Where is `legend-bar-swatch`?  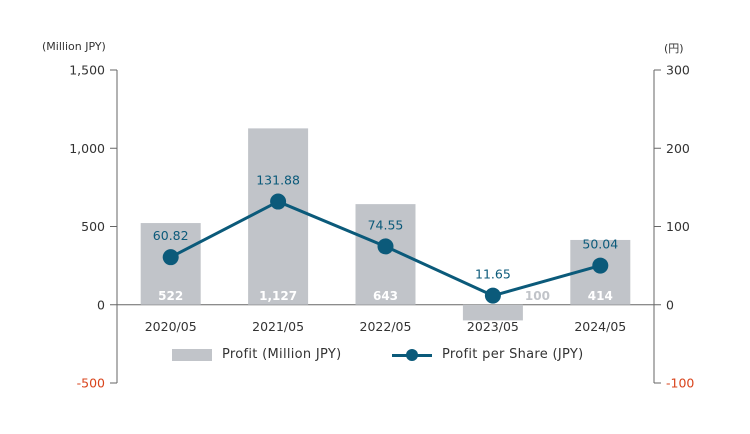 legend-bar-swatch is located at coordinates (192, 354).